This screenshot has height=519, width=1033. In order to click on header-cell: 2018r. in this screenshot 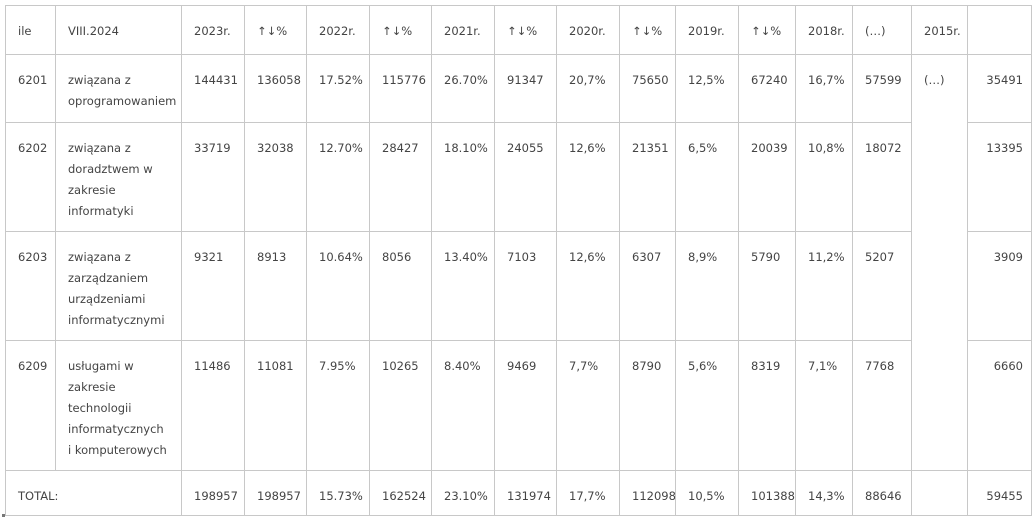, I will do `click(824, 30)`.